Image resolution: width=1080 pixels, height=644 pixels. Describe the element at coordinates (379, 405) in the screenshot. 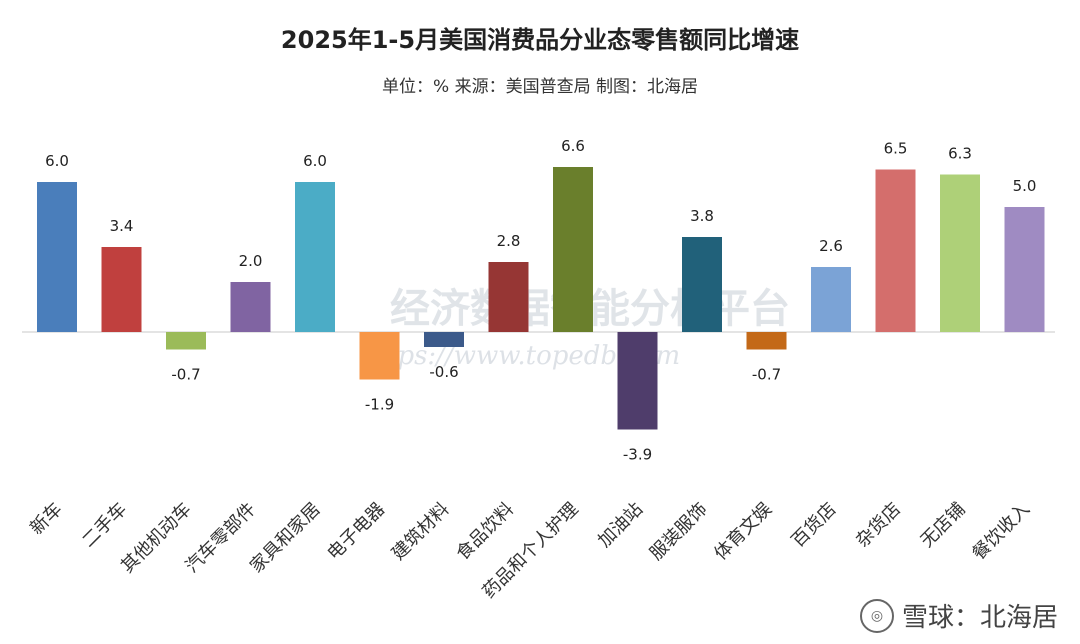

I see `data-label: -1.9` at that location.